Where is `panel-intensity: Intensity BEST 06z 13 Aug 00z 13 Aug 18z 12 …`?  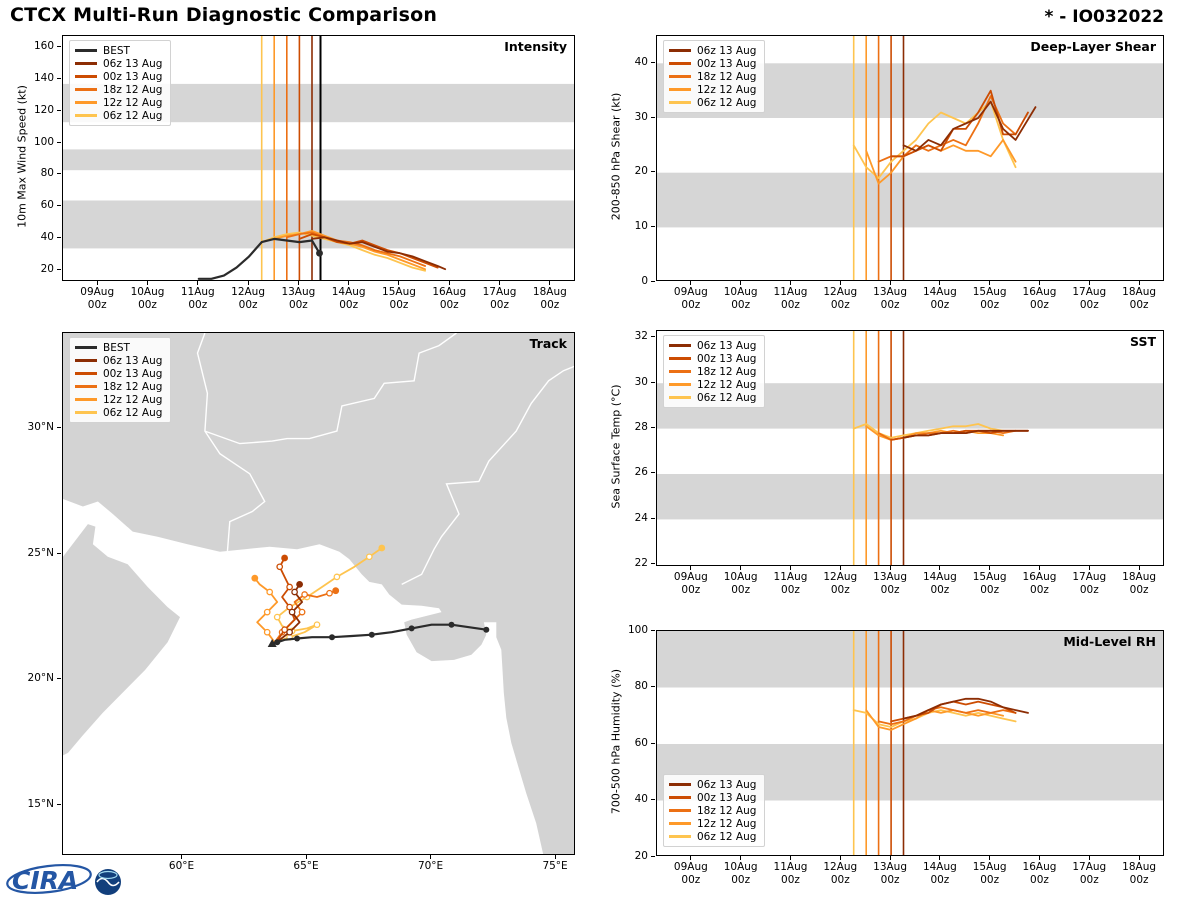 panel-intensity: Intensity BEST 06z 13 Aug 00z 13 Aug 18z 12 … is located at coordinates (318, 158).